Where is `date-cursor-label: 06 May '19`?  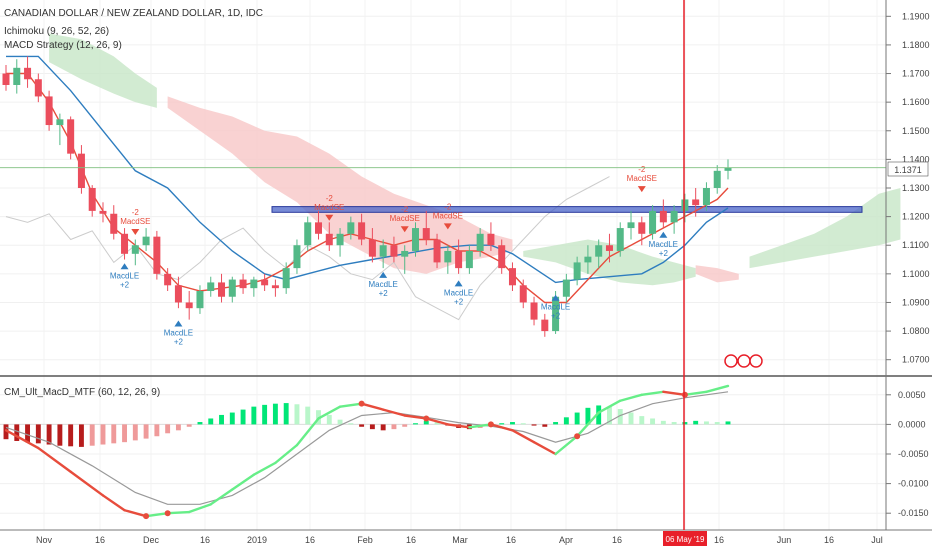
date-cursor-label: 06 May '19 is located at coordinates (685, 539).